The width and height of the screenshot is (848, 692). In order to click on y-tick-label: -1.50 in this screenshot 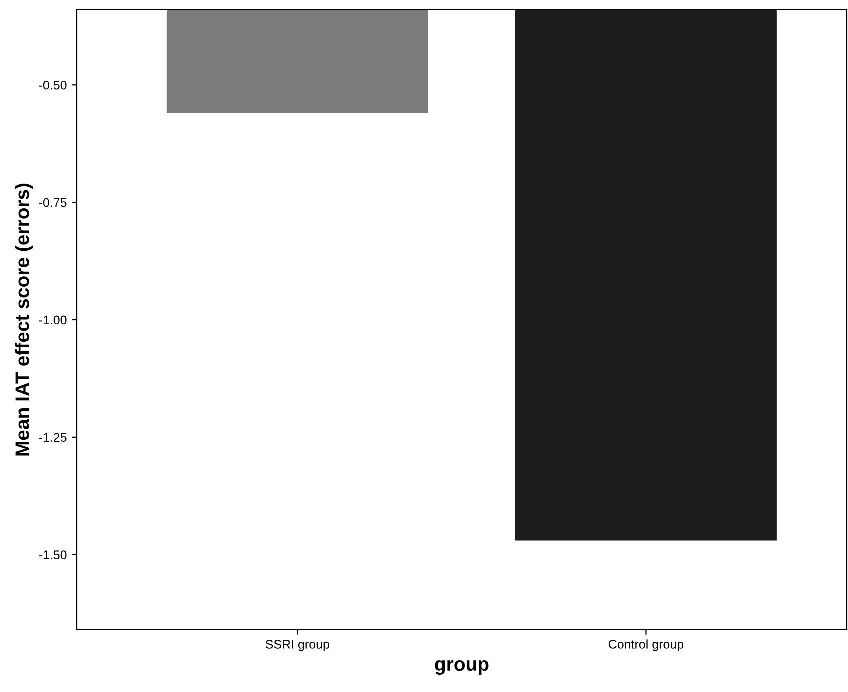, I will do `click(53, 555)`.